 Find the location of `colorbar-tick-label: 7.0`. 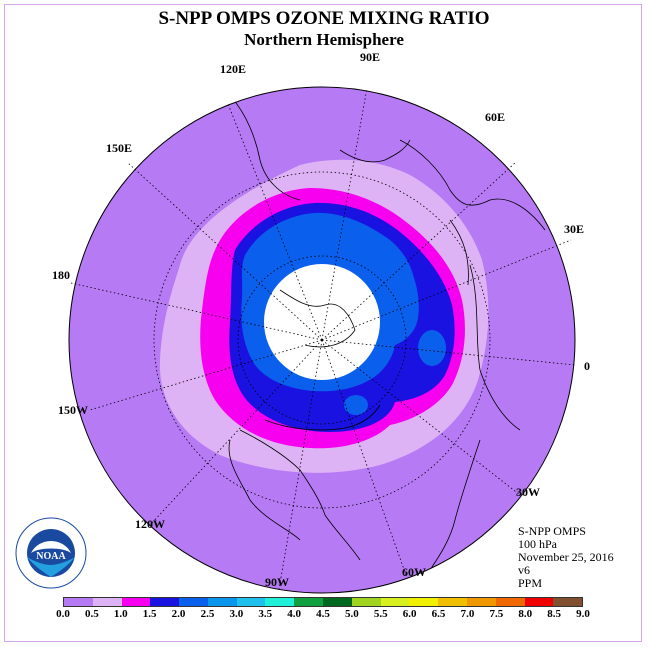

colorbar-tick-label: 7.0 is located at coordinates (467, 614).